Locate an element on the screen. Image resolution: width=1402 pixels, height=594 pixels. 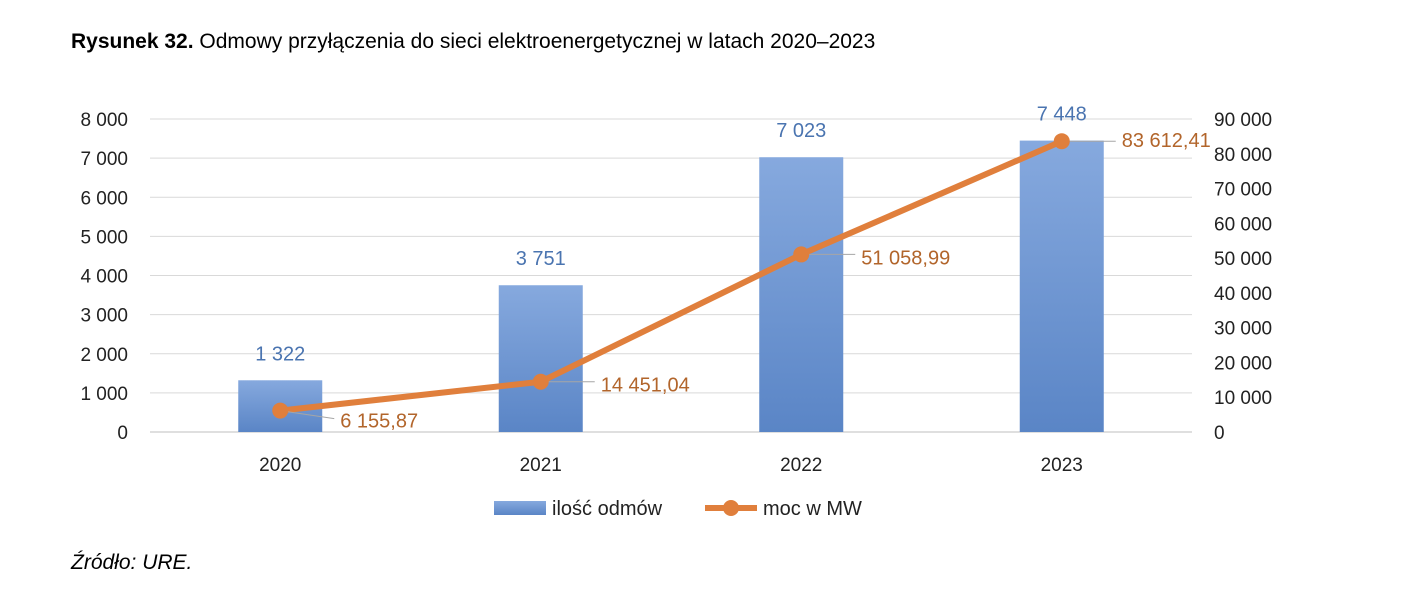
bar-data-label: 7 023 is located at coordinates (801, 131).